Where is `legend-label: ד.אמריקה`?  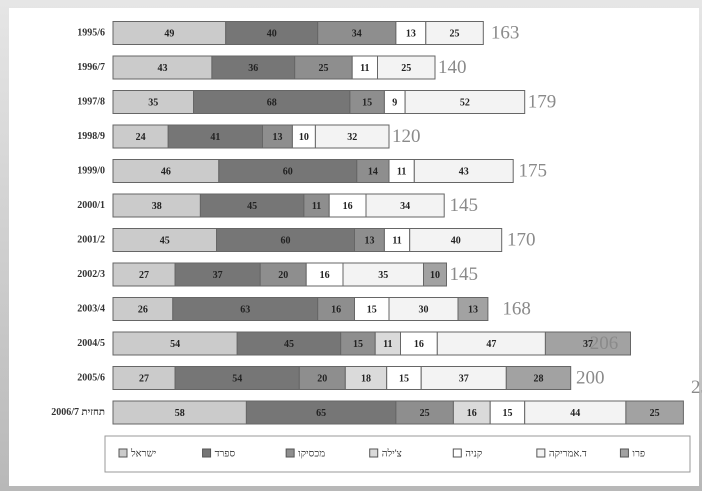 legend-label: ד.אמריקה is located at coordinates (568, 453).